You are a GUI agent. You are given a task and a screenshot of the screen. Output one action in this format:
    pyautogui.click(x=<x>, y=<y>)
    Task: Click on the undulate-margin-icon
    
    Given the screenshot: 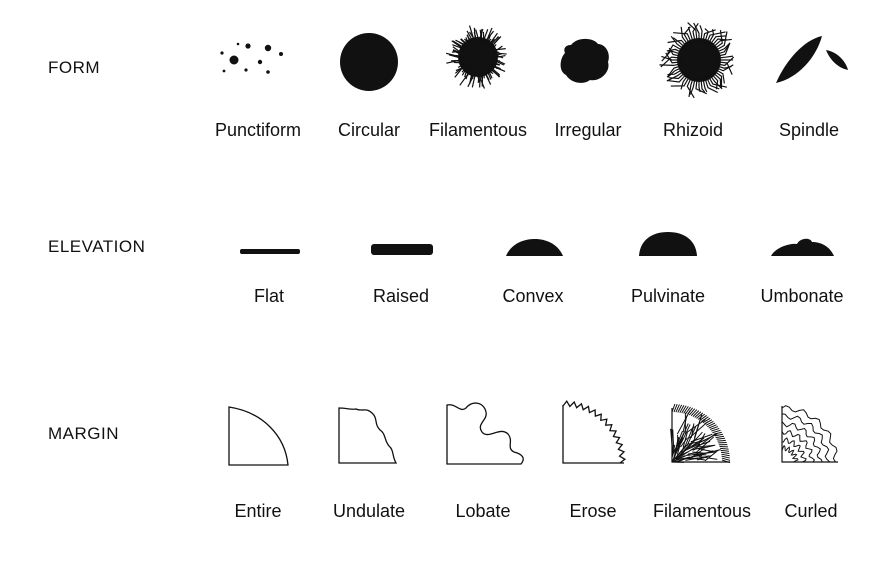 What is the action you would take?
    pyautogui.click(x=368, y=435)
    